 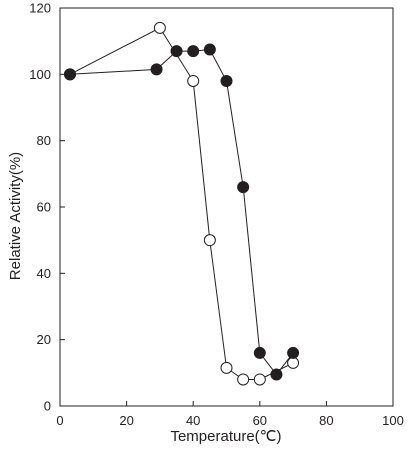 What do you see at coordinates (40, 8) in the screenshot?
I see `y-tick-label: 120` at bounding box center [40, 8].